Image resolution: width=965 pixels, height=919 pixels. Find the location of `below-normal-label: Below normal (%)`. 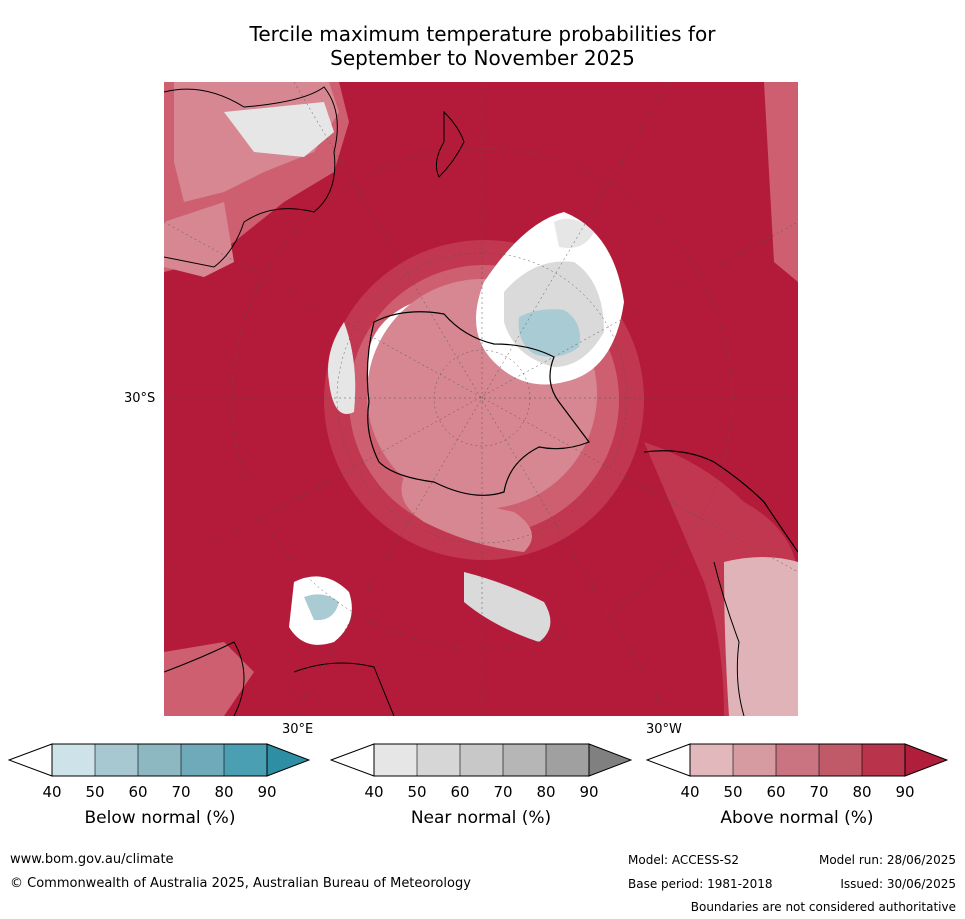

below-normal-label: Below normal (%) is located at coordinates (160, 818).